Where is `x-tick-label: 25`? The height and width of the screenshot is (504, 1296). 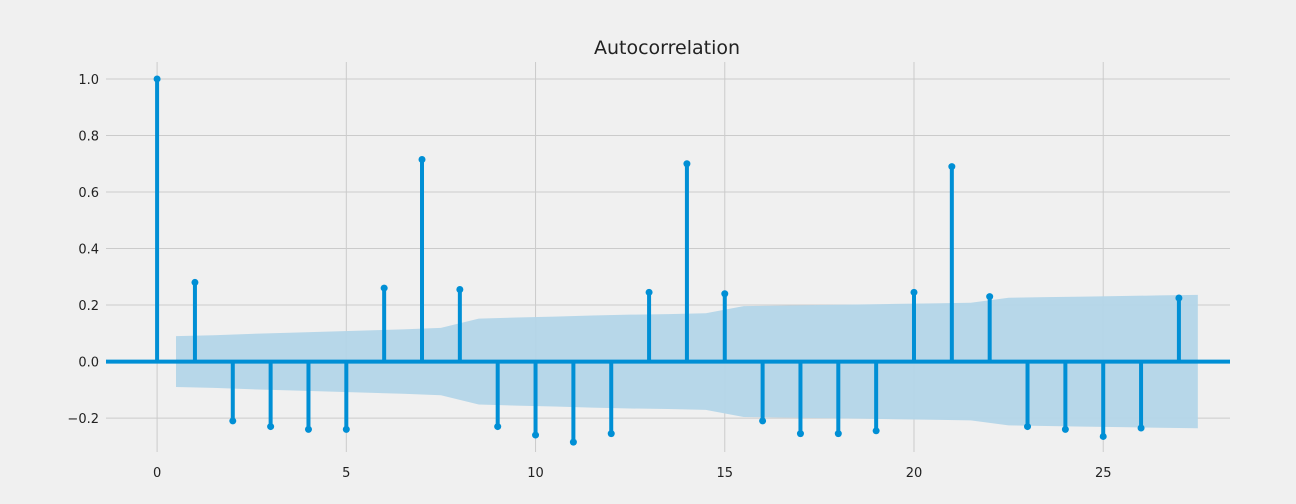
x-tick-label: 25 is located at coordinates (1103, 473).